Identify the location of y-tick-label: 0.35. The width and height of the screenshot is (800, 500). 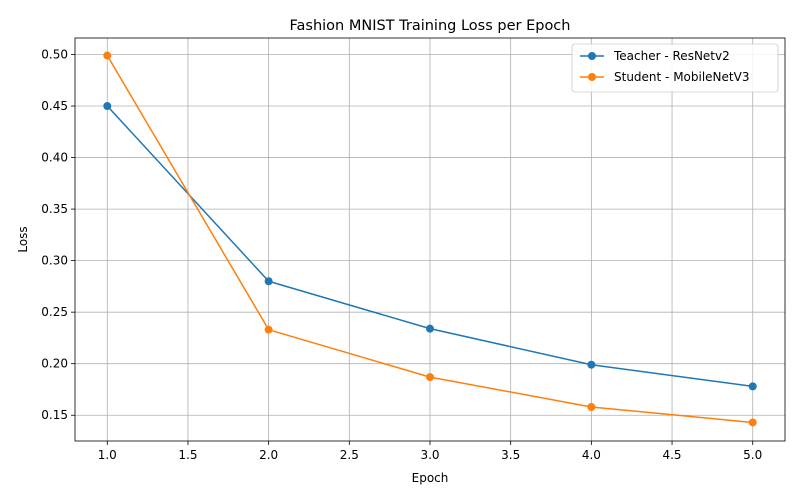
(54, 209).